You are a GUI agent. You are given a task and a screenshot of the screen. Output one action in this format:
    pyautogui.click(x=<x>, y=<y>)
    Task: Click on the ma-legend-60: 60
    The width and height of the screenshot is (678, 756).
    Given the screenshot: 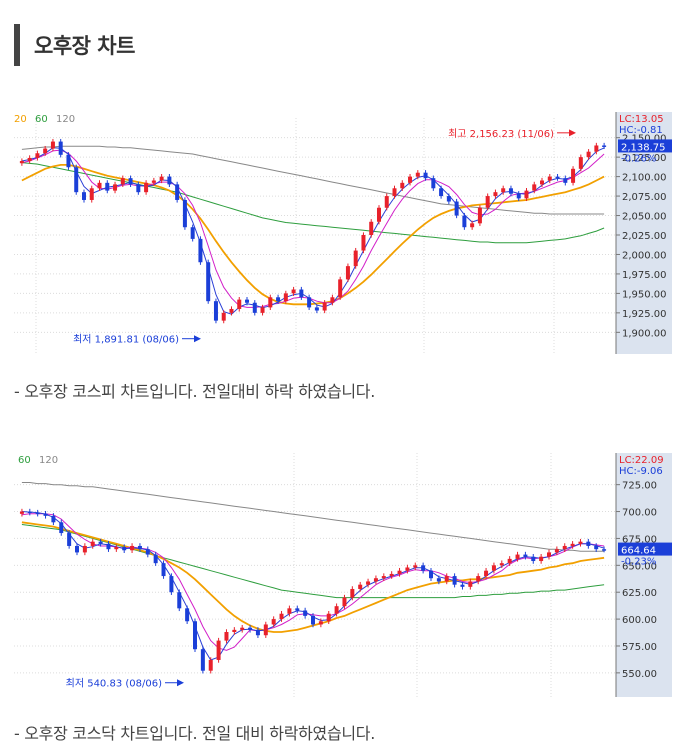 What is the action you would take?
    pyautogui.click(x=24, y=460)
    